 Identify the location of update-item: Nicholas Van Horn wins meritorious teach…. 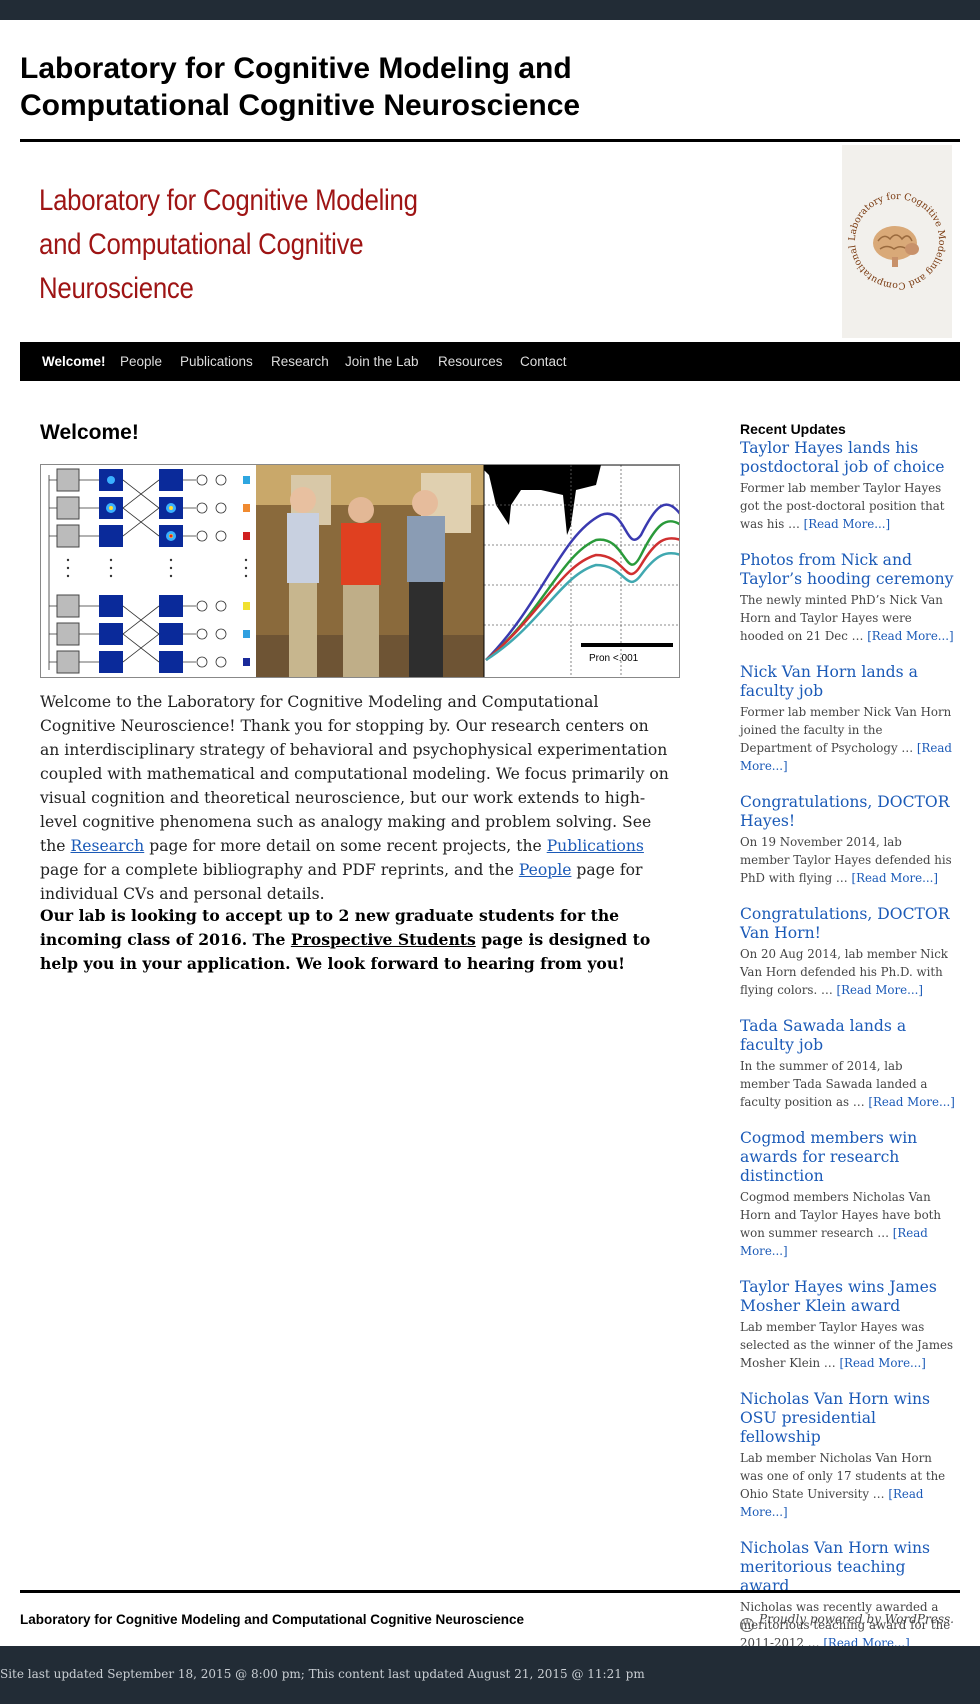
(847, 1595).